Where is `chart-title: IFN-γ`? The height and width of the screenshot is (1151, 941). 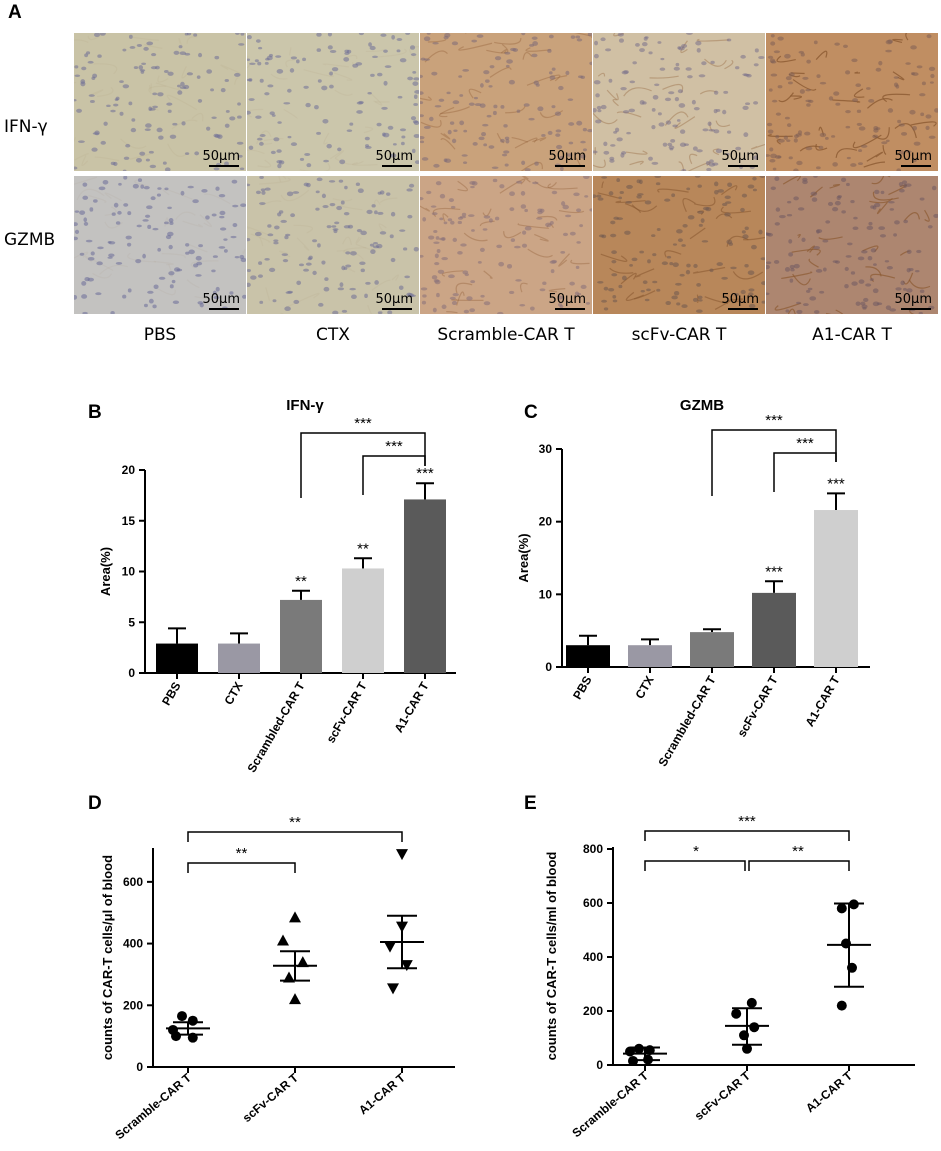 chart-title: IFN-γ is located at coordinates (305, 405).